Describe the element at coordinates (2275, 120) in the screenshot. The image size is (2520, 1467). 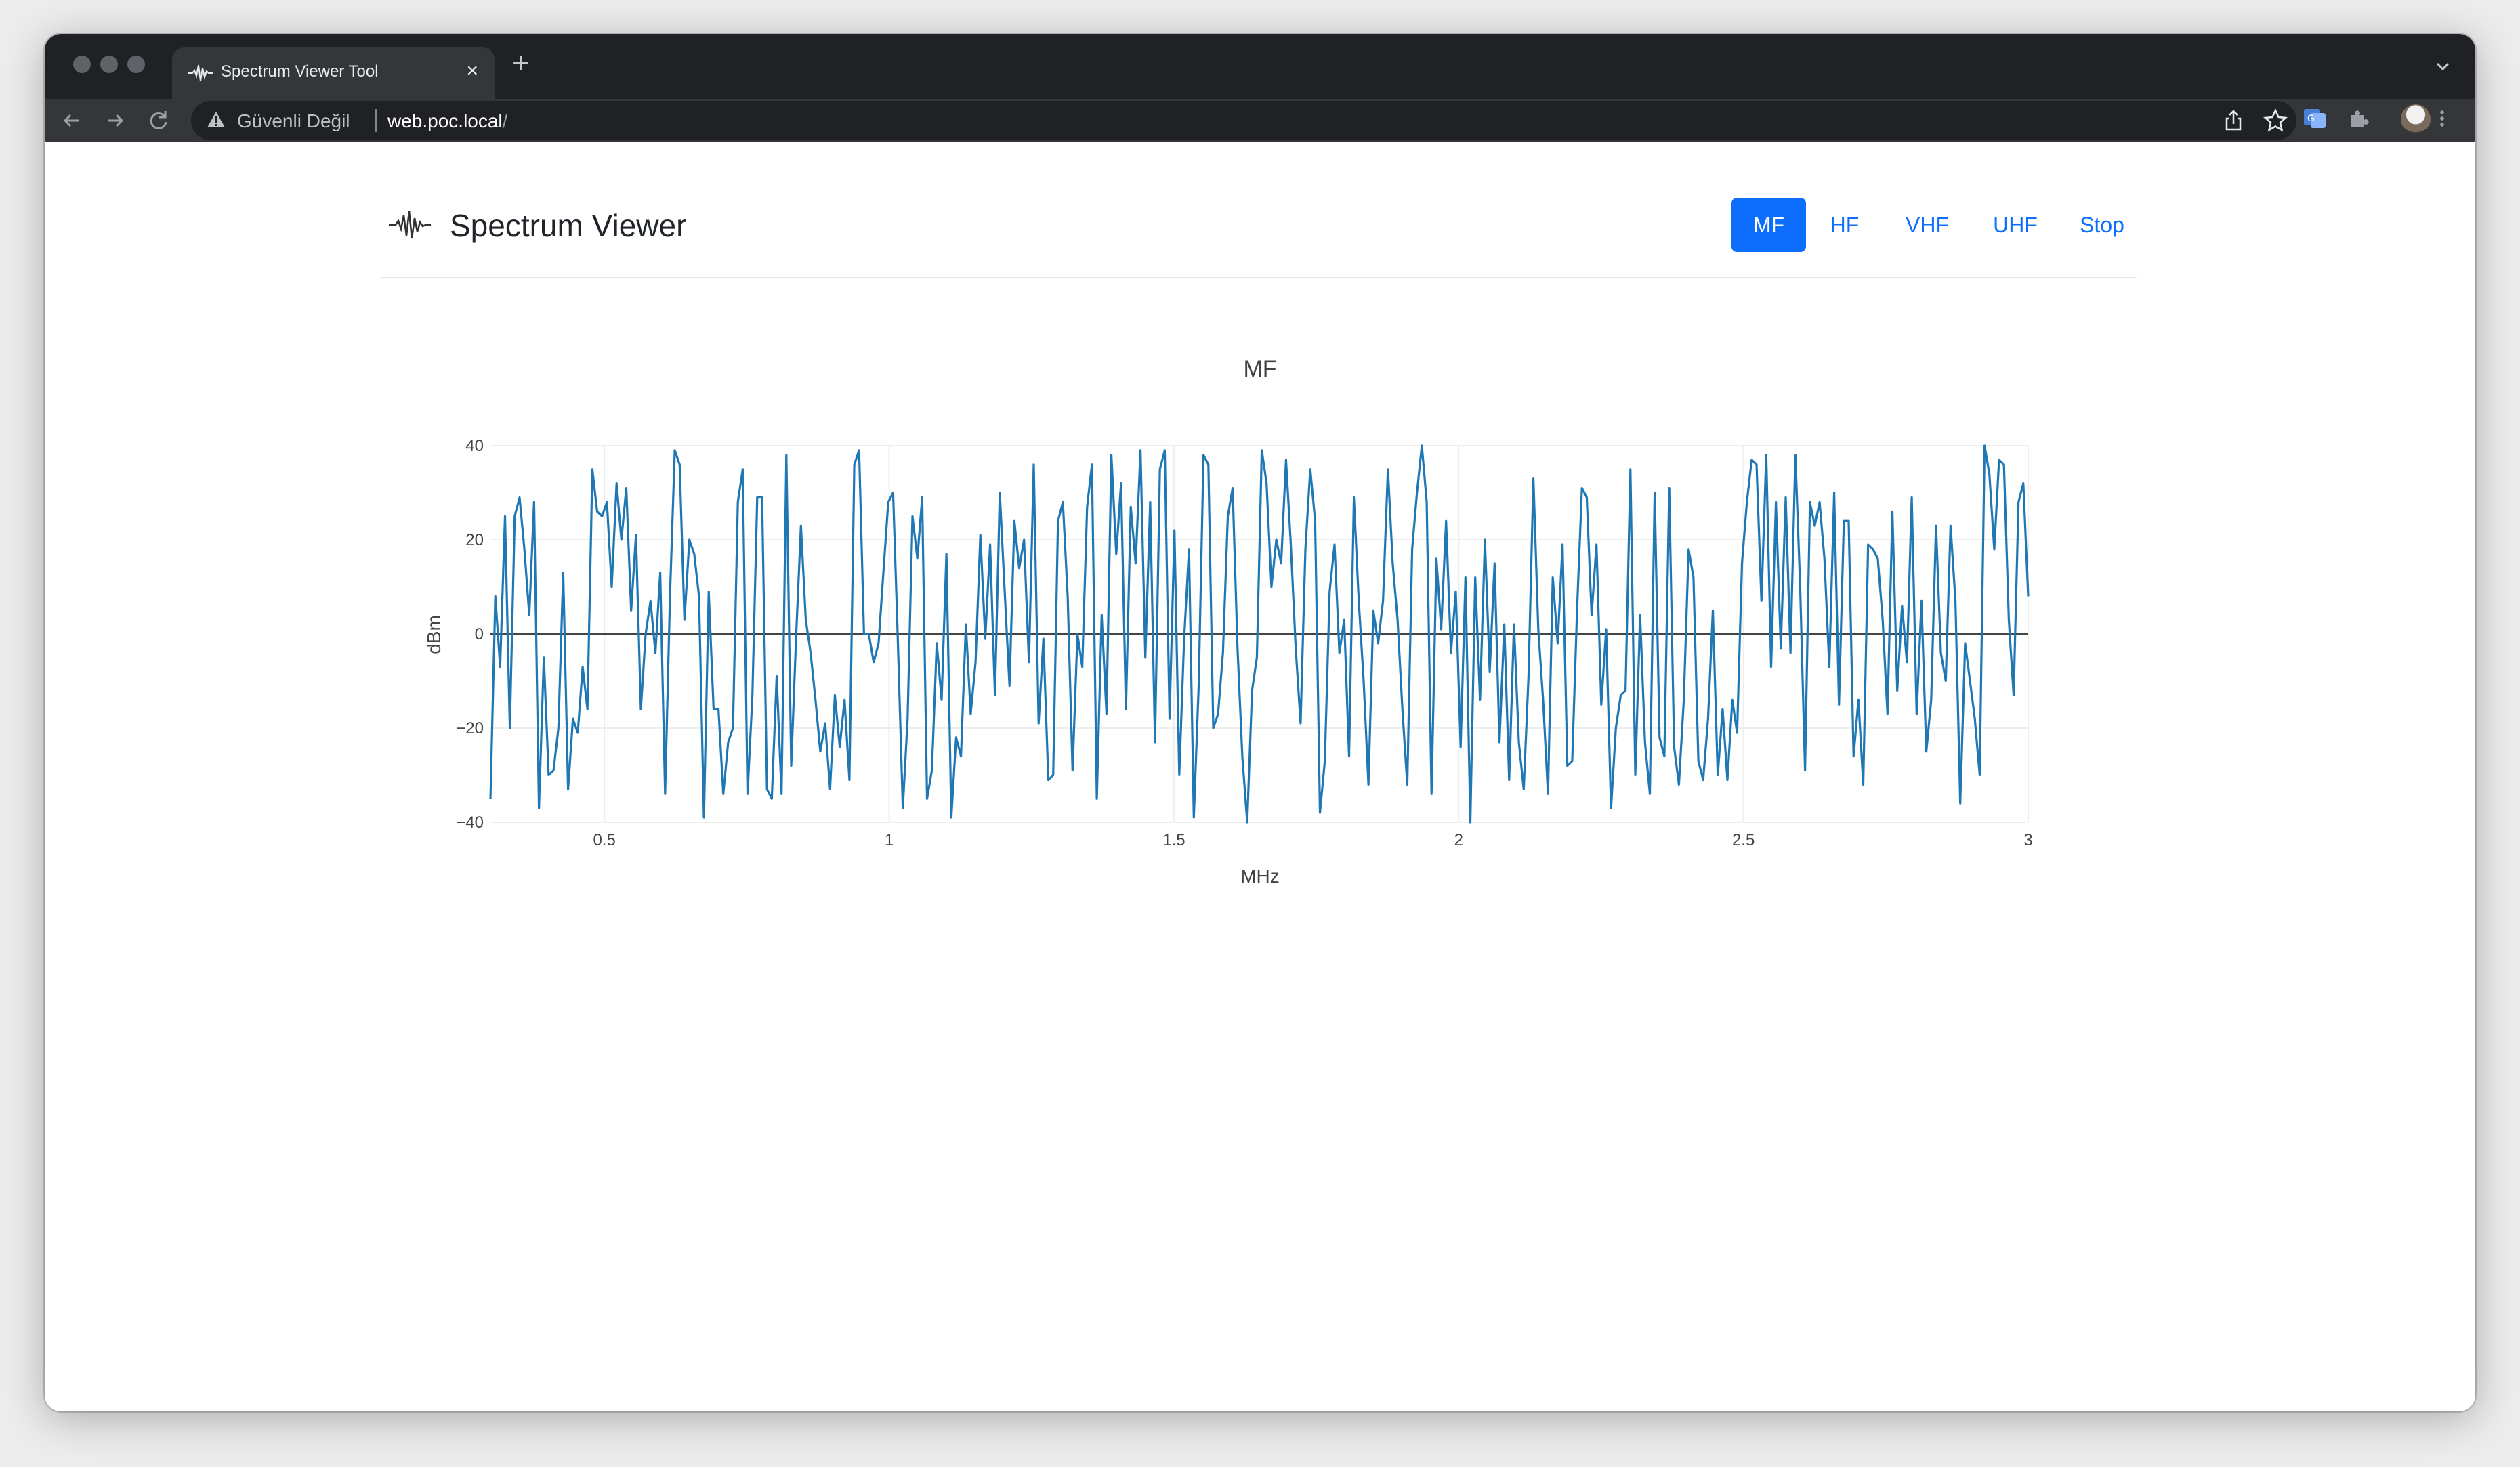
I see `bookmark-star-icon` at that location.